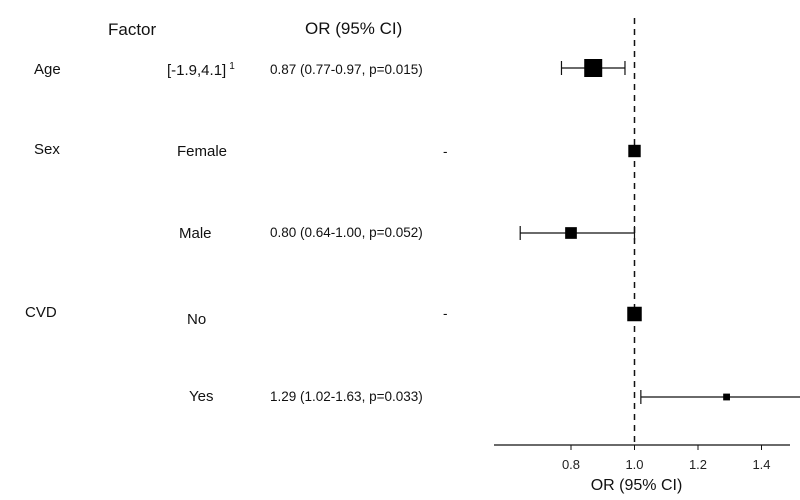  Describe the element at coordinates (637, 485) in the screenshot. I see `x-axis-title: OR (95% CI)` at that location.